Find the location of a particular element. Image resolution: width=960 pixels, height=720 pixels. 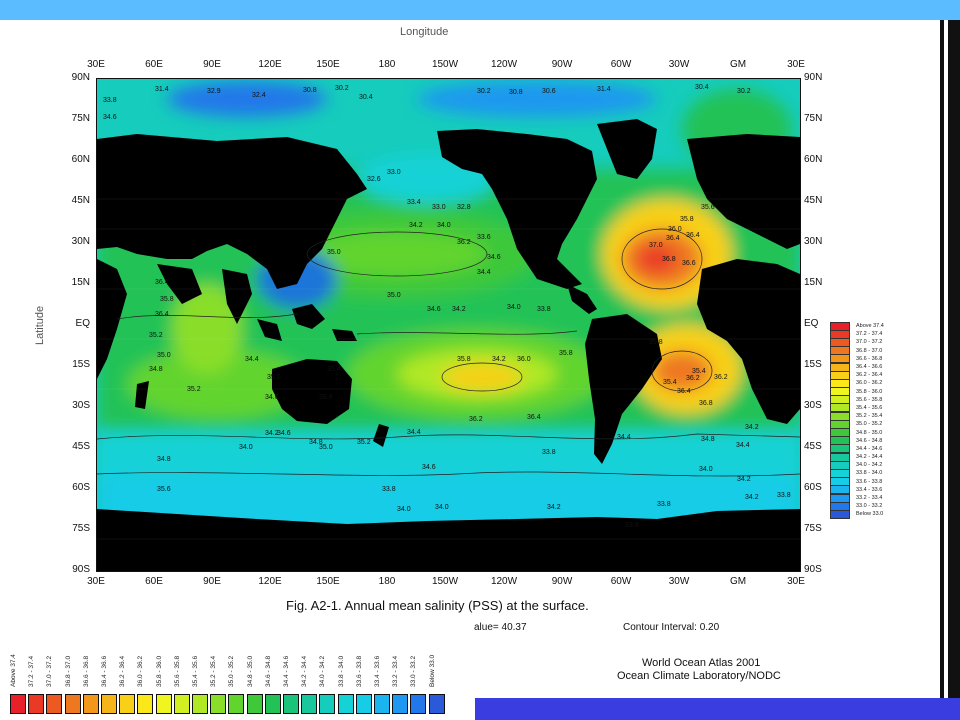

legend-label: 35.6 - 35.8 is located at coordinates (869, 399).